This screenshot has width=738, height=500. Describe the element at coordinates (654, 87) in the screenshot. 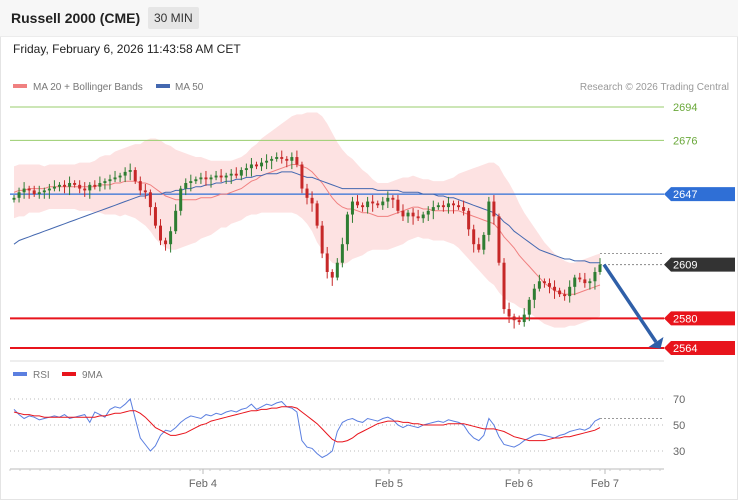

I see `copyright-text: Research © 2026 Trading Central` at that location.